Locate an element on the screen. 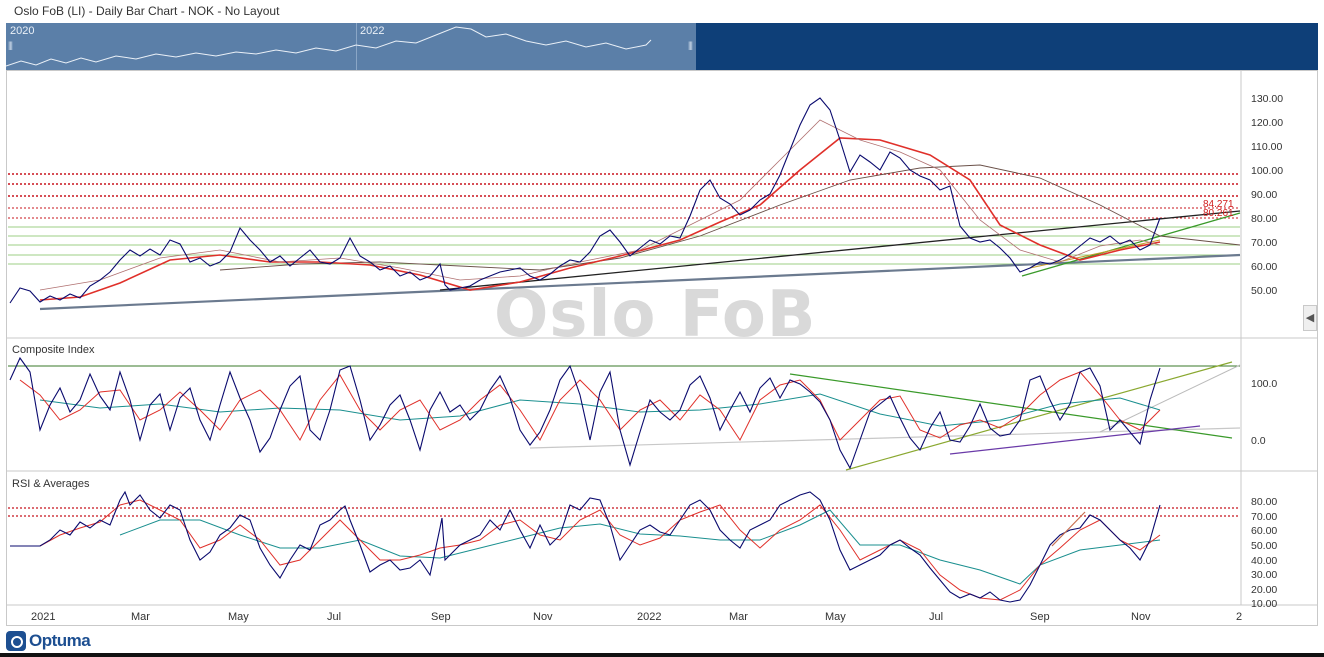 The image size is (1324, 657). price-y-label: 80.00 is located at coordinates (1264, 219).